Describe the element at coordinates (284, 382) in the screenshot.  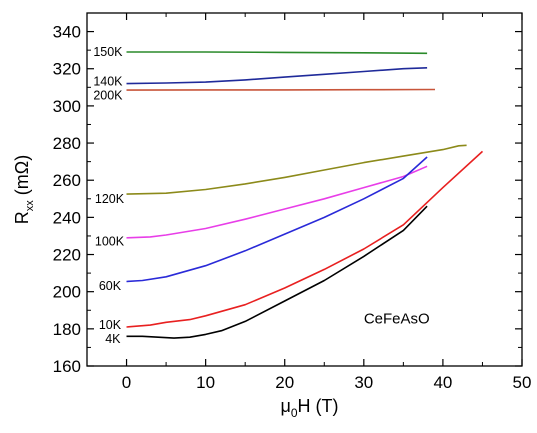
I see `x-tick-label: 20` at that location.